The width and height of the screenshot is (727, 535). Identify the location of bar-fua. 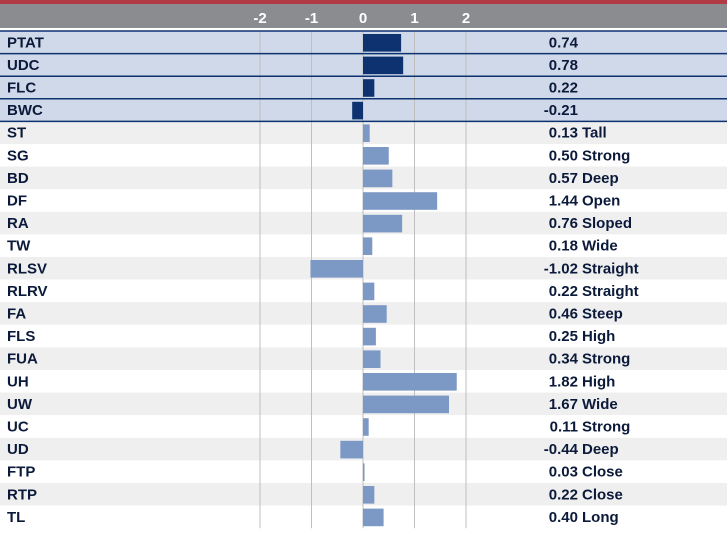
(372, 359).